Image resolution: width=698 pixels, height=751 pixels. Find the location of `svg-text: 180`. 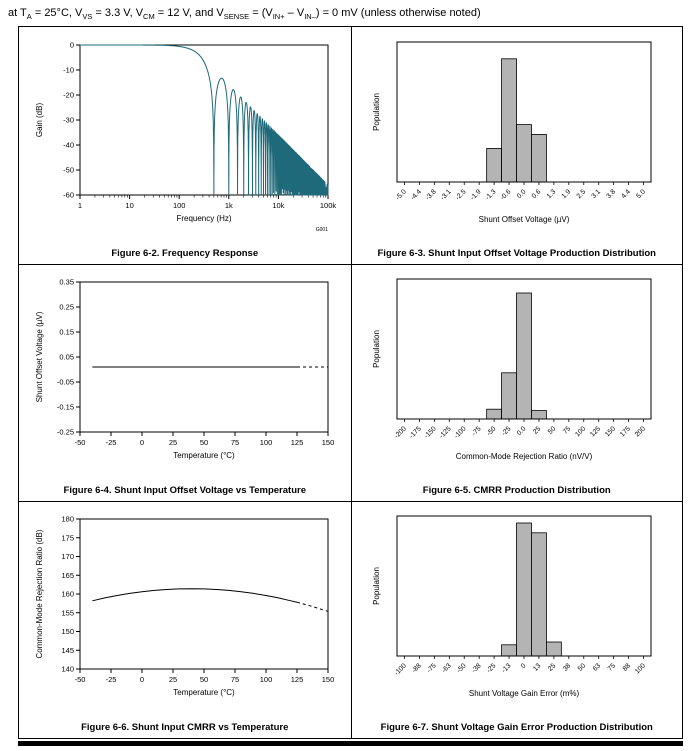

svg-text: 180 is located at coordinates (67, 519).